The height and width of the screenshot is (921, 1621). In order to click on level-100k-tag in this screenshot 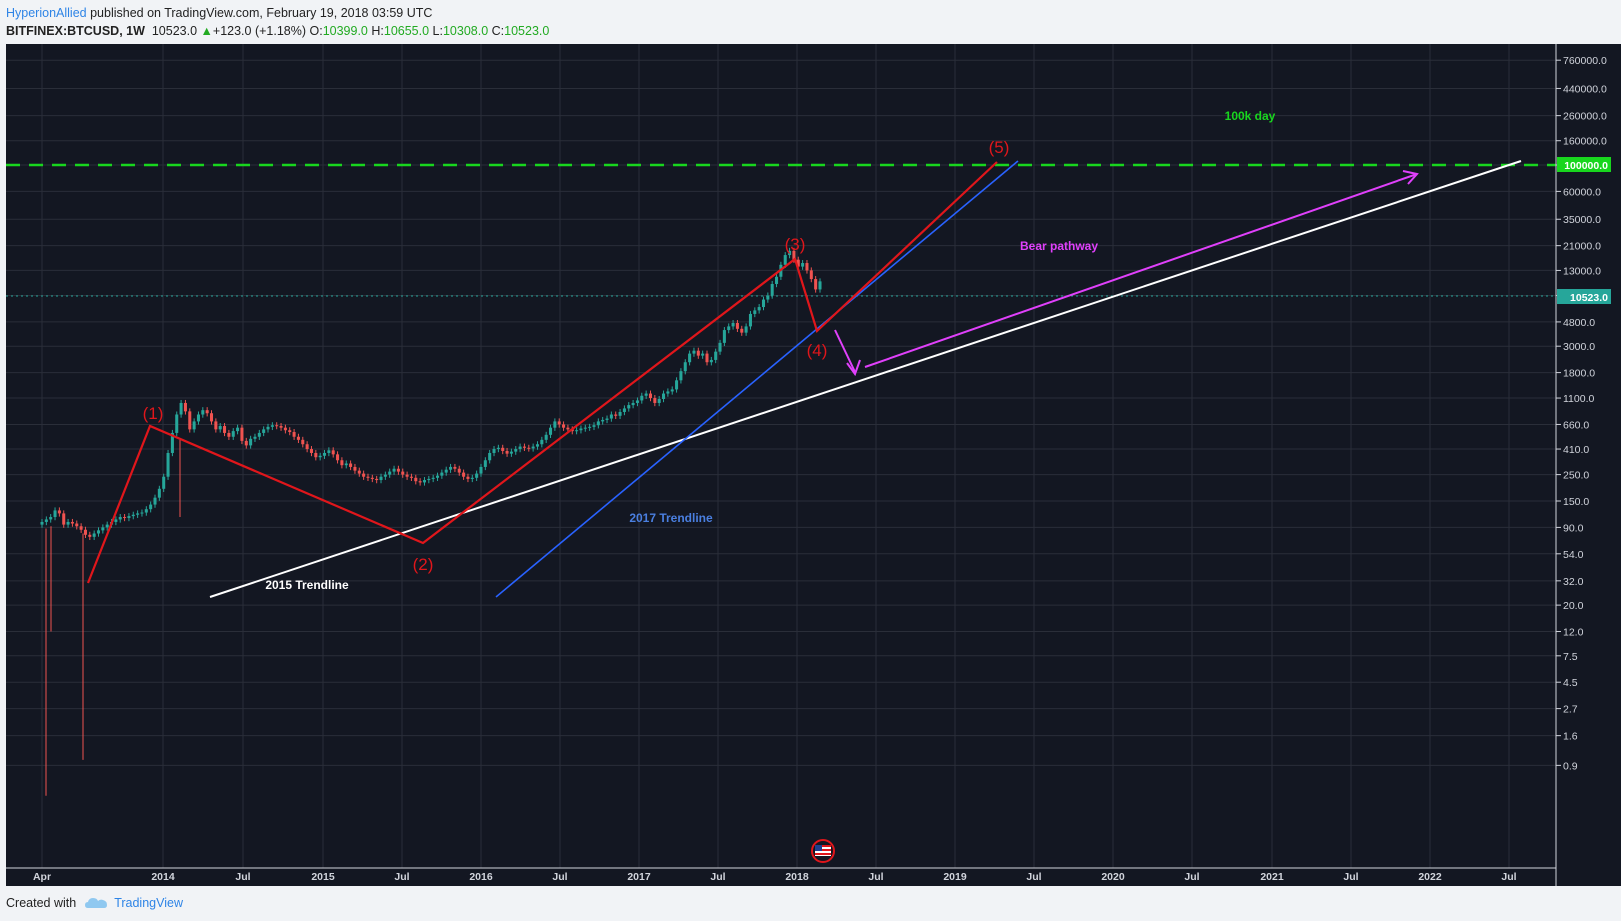, I will do `click(1584, 164)`.